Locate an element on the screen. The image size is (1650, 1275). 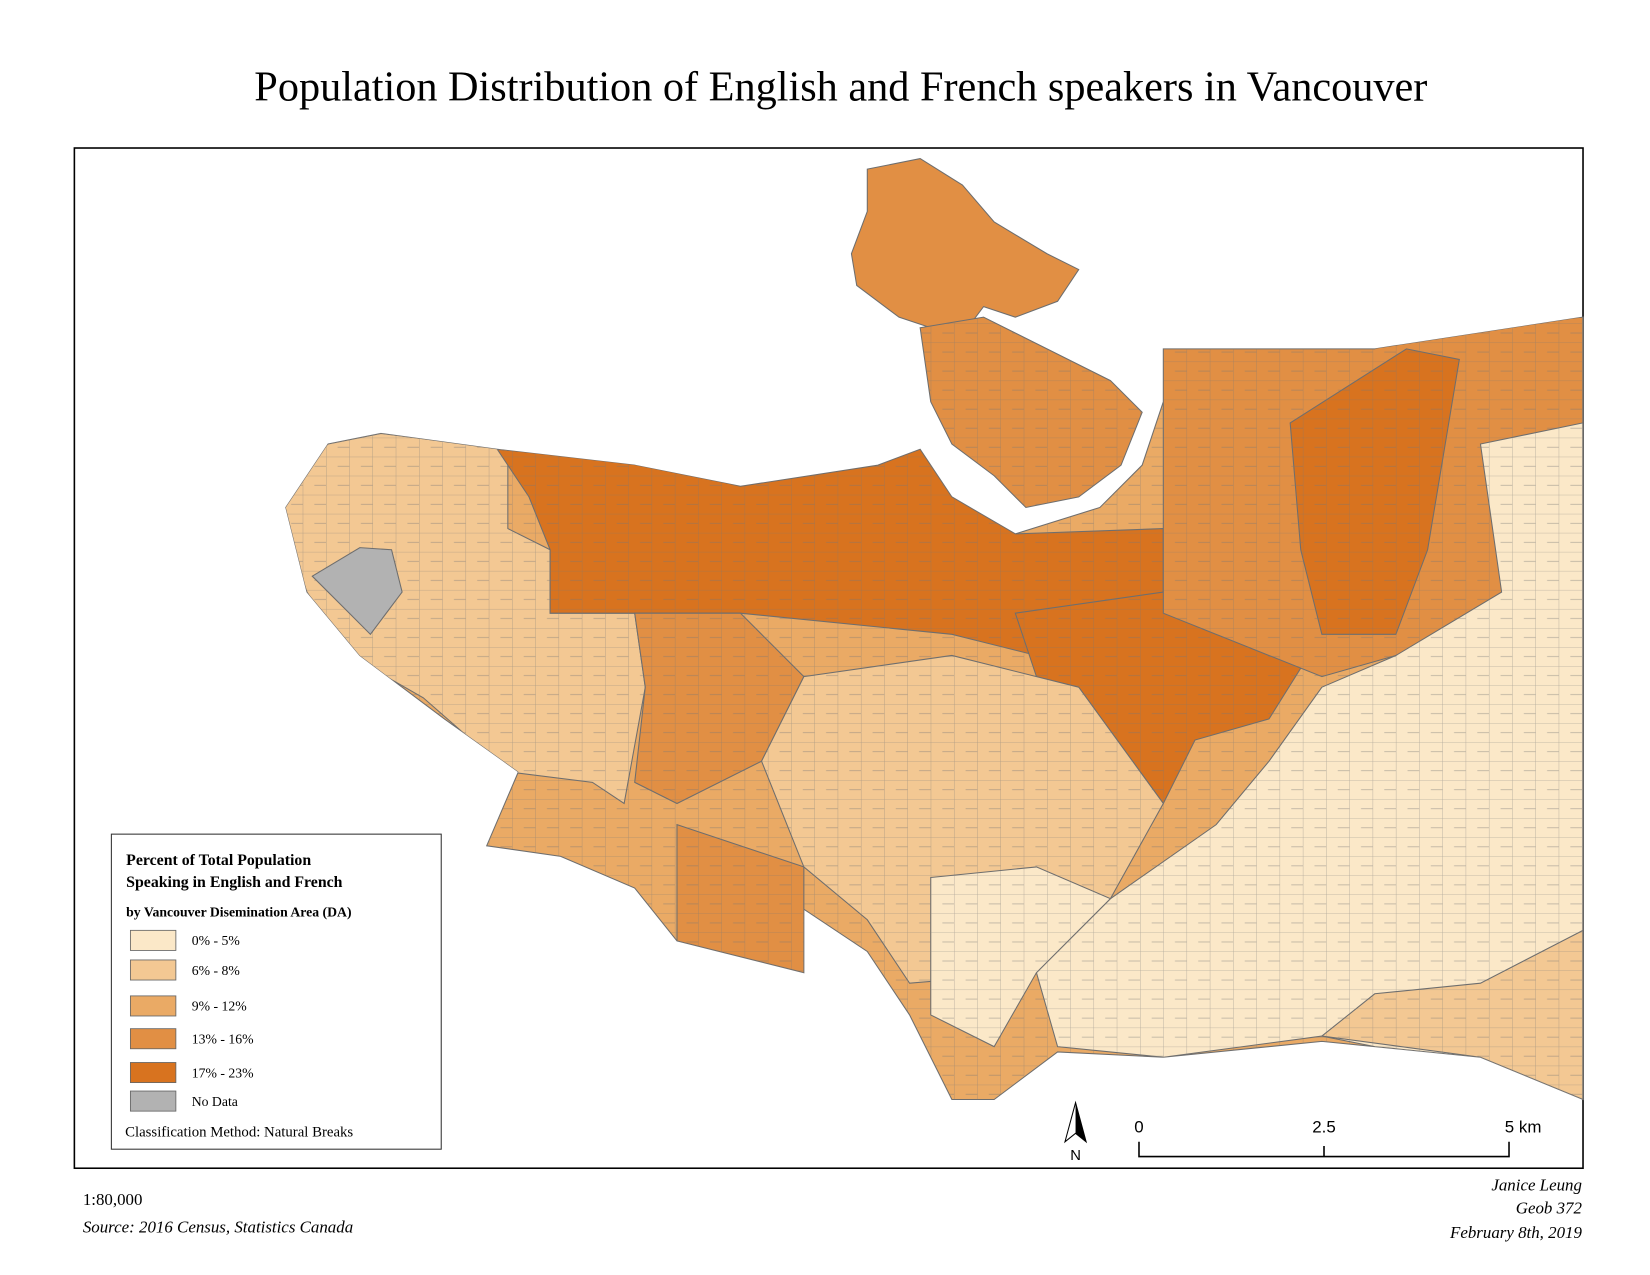
legend-label: No Data is located at coordinates (215, 1101).